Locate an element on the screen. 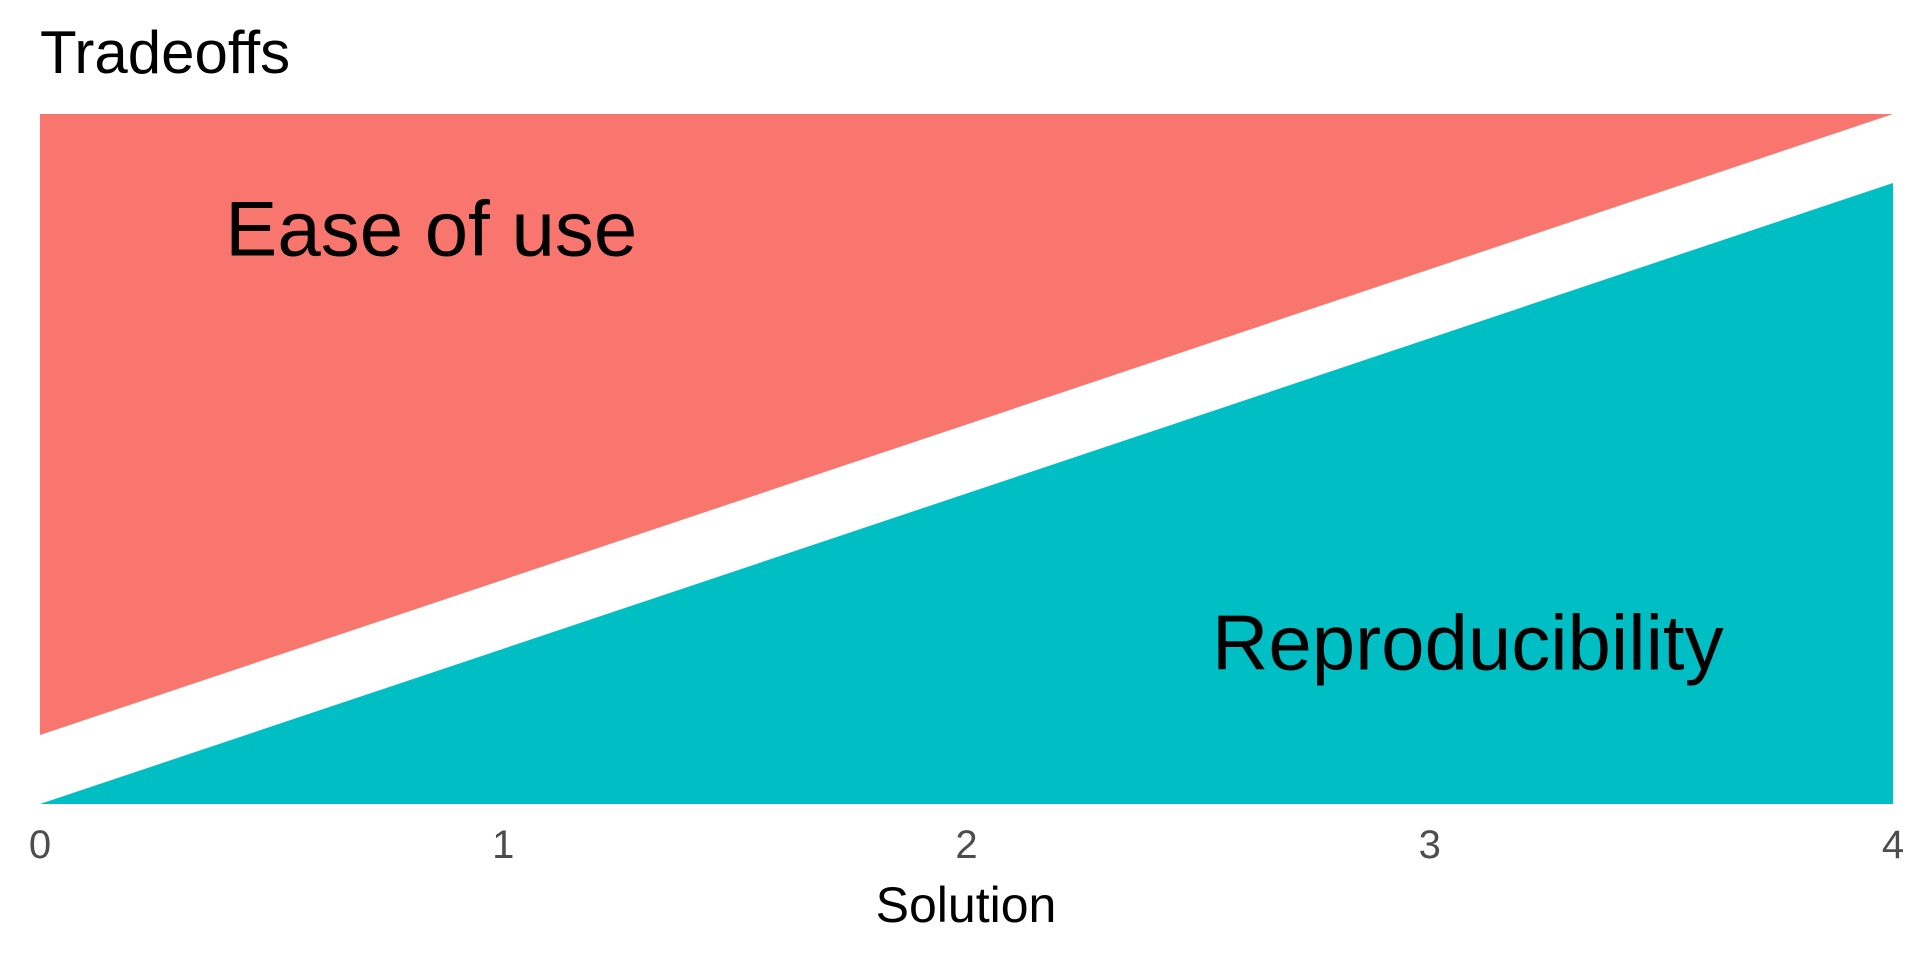  chart-title: Tradeoffs is located at coordinates (165, 52).